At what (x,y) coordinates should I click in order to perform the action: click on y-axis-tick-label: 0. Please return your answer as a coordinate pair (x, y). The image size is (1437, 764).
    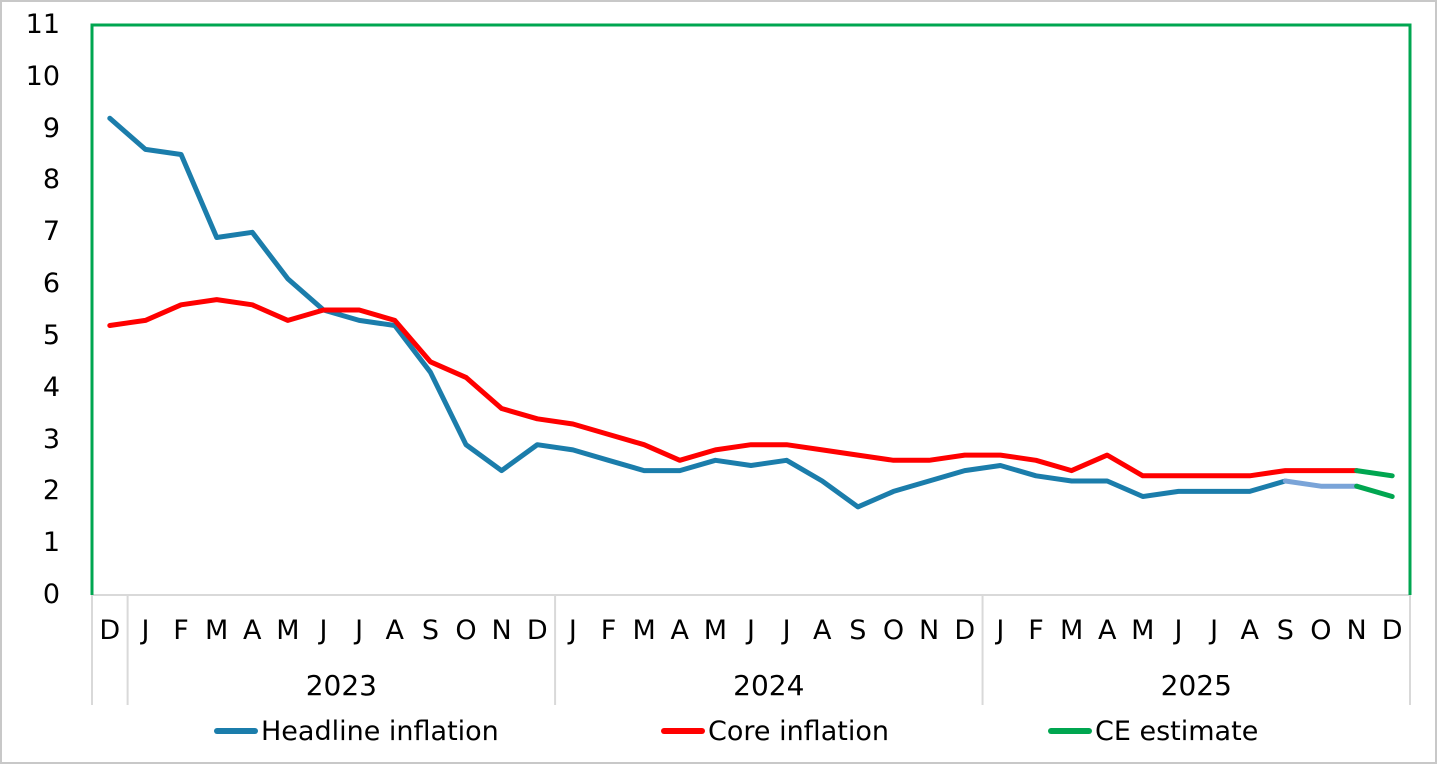
    Looking at the image, I should click on (51, 594).